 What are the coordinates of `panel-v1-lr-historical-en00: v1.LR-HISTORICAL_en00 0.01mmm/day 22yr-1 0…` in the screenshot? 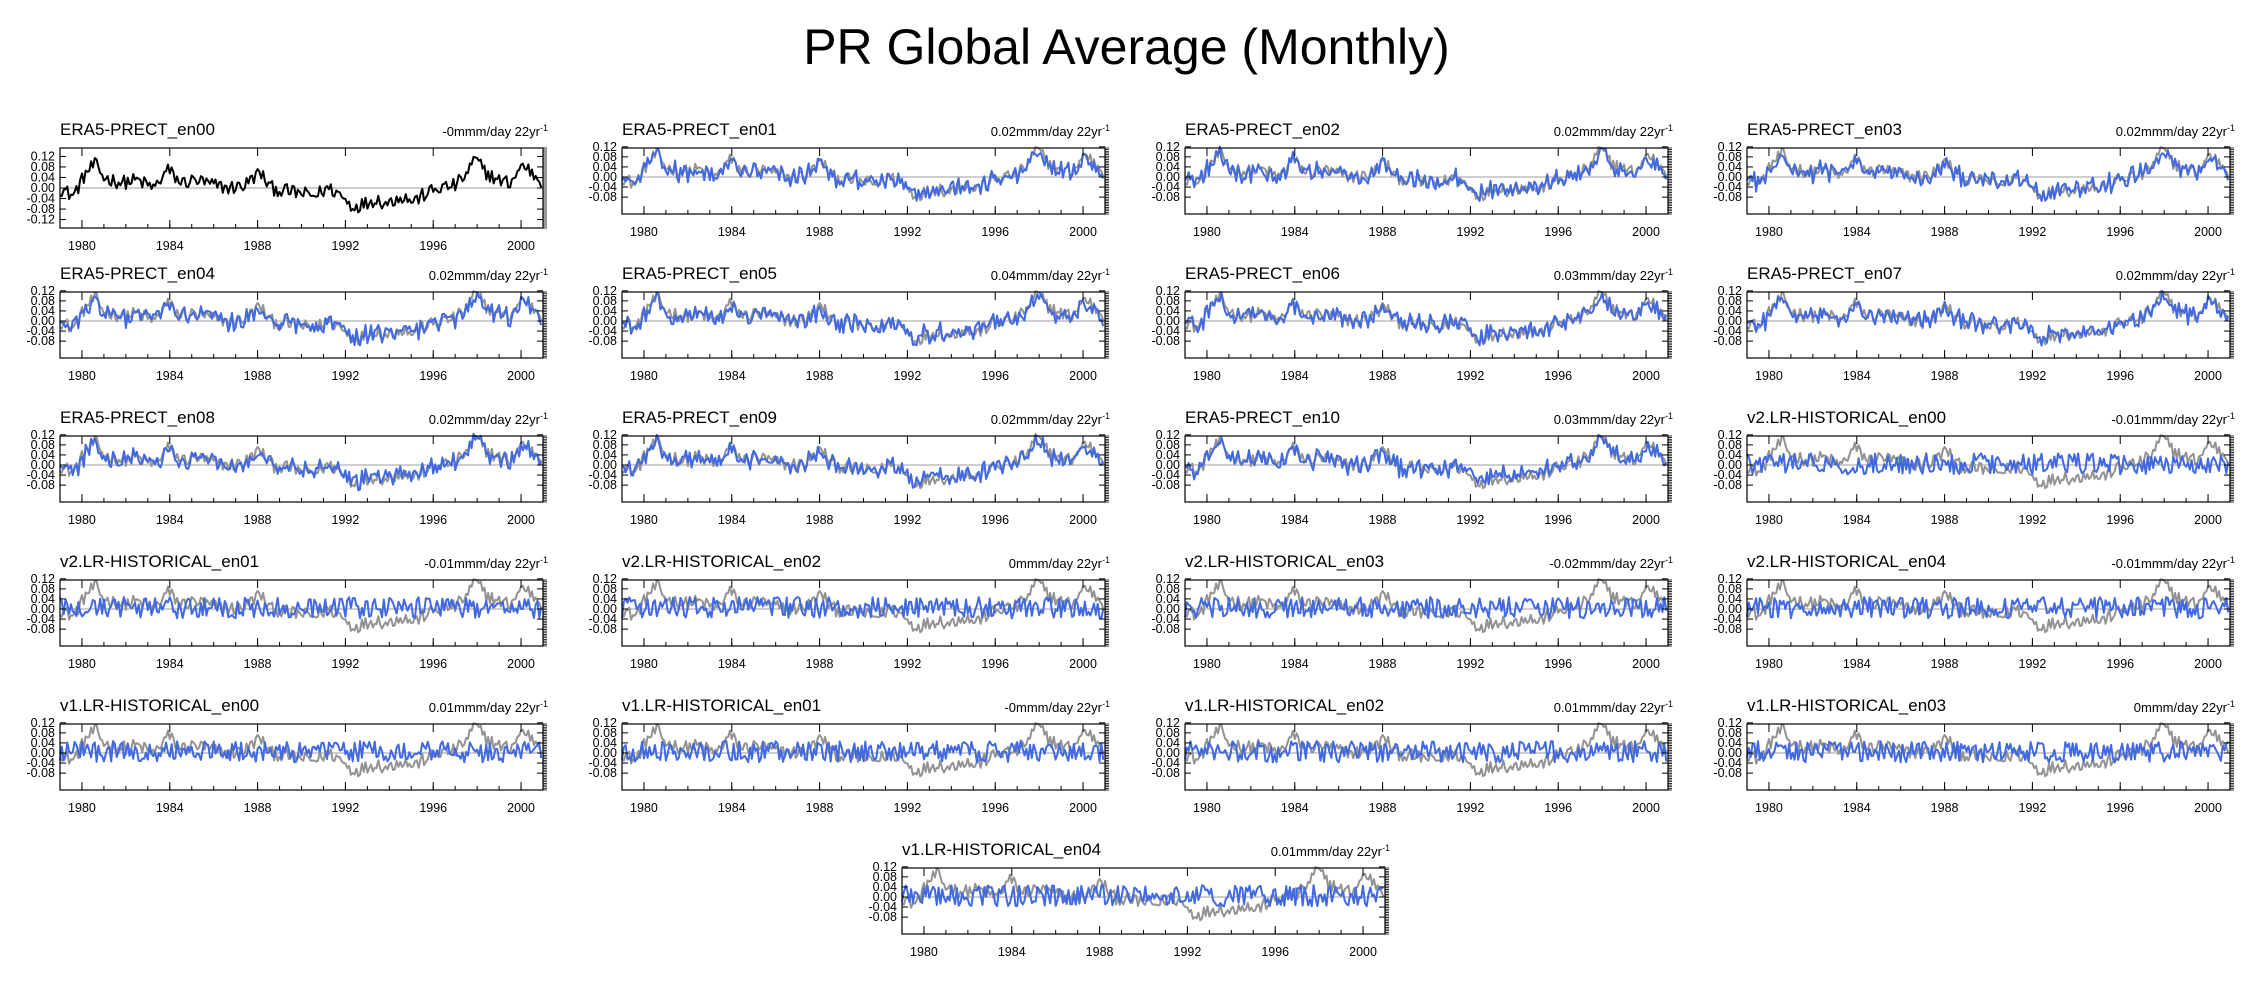 It's located at (323, 758).